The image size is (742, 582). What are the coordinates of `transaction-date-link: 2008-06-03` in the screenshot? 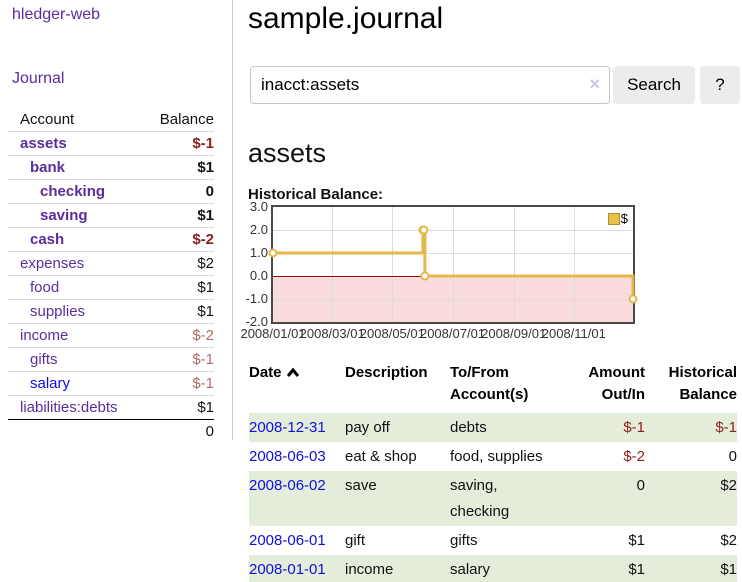 It's located at (287, 456).